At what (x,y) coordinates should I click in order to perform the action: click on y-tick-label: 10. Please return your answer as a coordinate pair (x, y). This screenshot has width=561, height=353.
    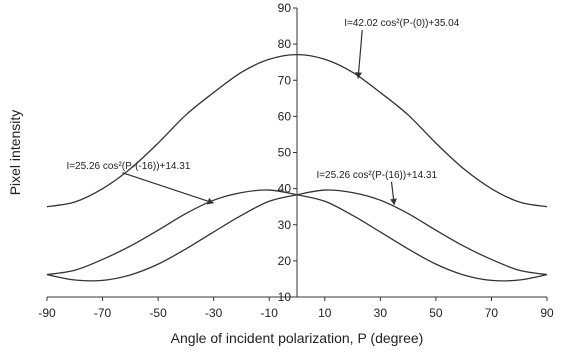
    Looking at the image, I should click on (285, 297).